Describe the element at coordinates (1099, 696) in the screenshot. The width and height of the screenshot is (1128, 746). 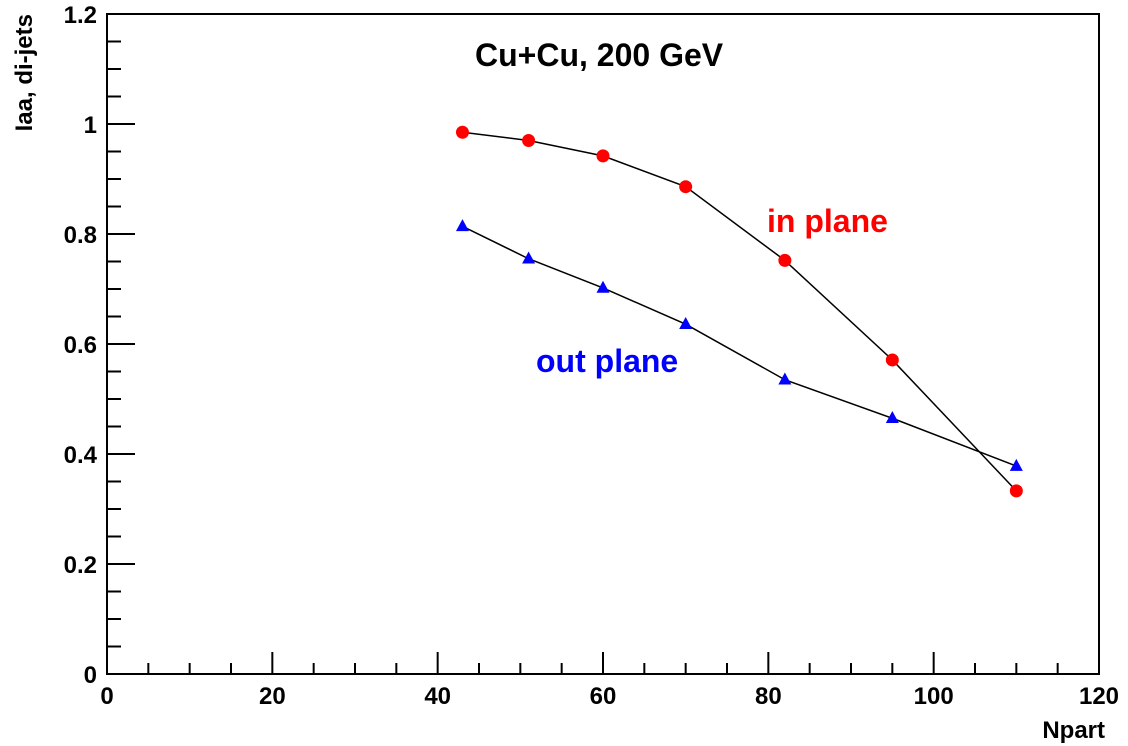
I see `x-tick-label: 120` at that location.